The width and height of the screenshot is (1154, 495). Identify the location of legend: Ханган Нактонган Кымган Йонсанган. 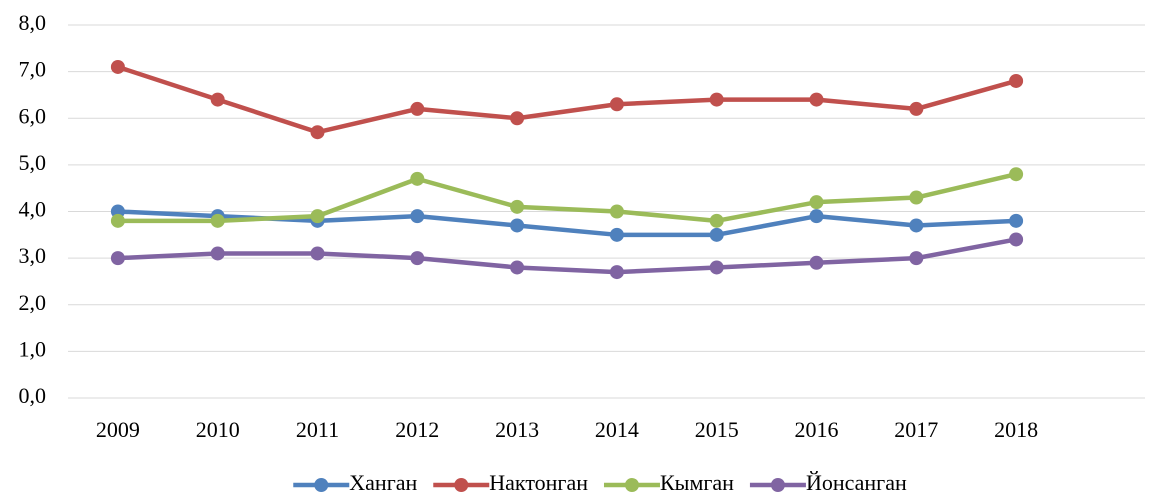
(600, 482).